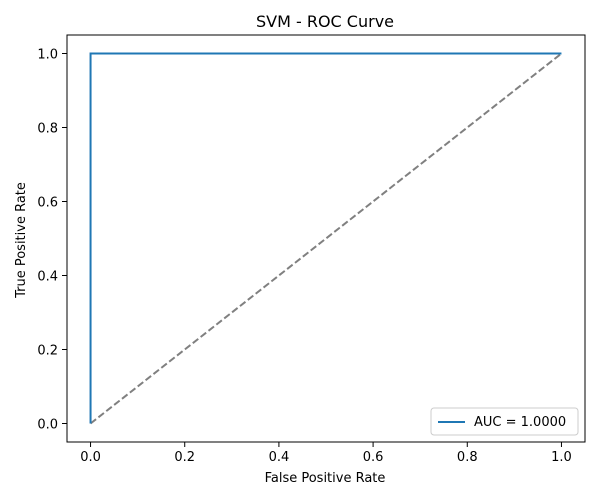  I want to click on legend-label: AUC = 1.0000, so click(520, 422).